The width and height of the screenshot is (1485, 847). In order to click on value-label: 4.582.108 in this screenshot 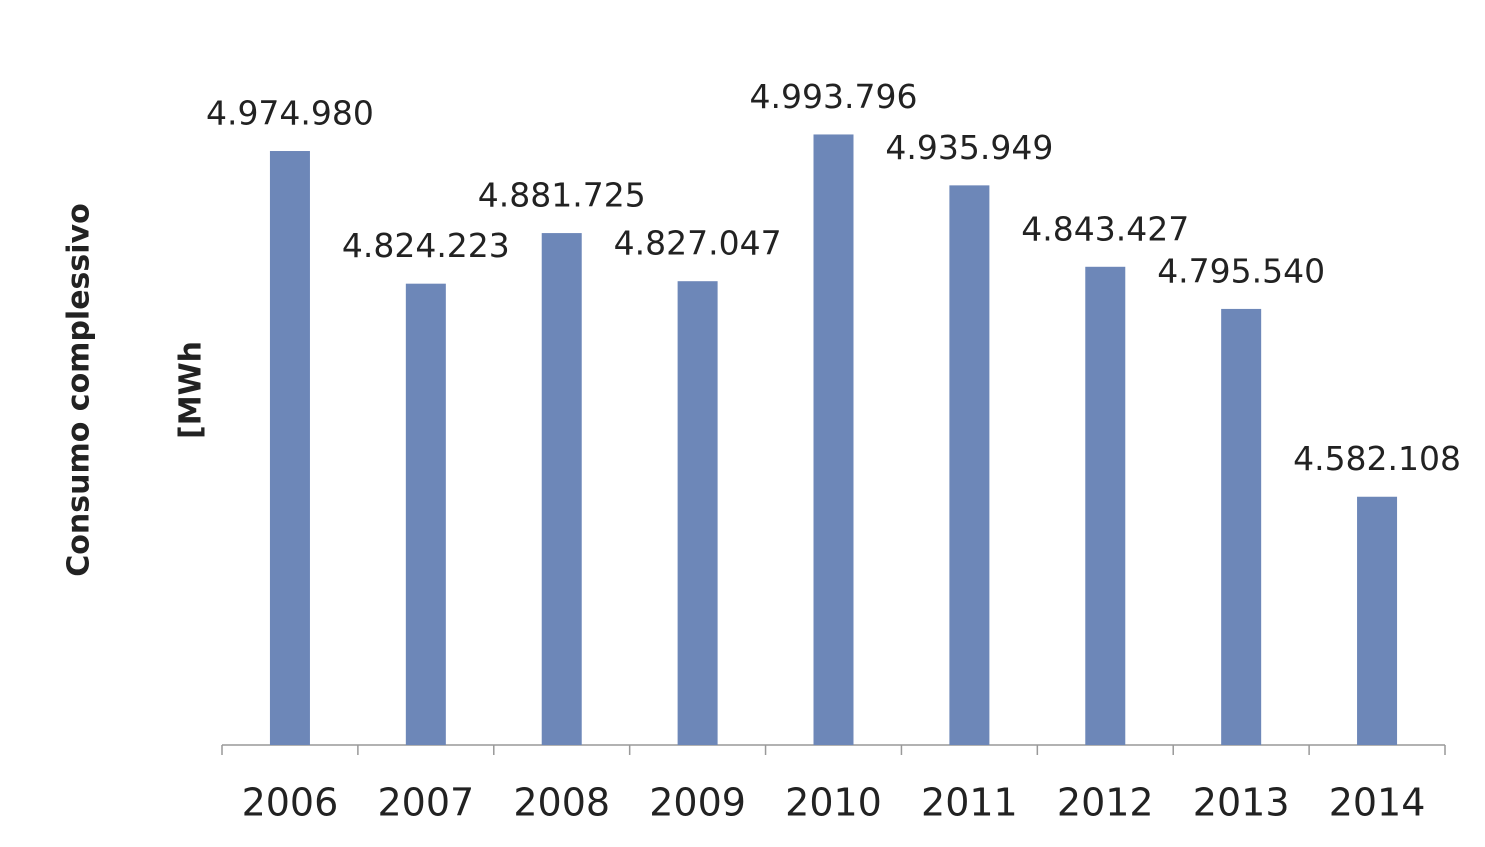, I will do `click(1377, 458)`.